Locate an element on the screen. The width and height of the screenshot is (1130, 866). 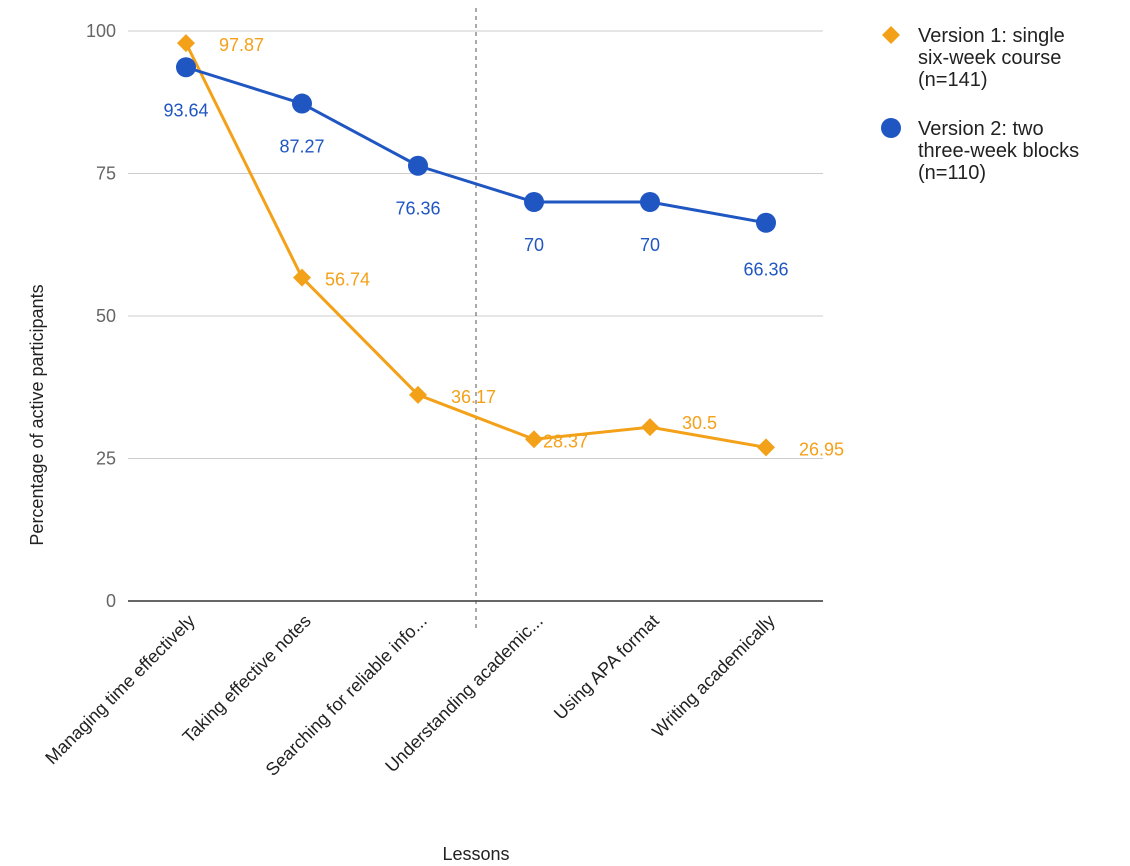
y-axis-ticks: 0 25 50 75 100 is located at coordinates (101, 316).